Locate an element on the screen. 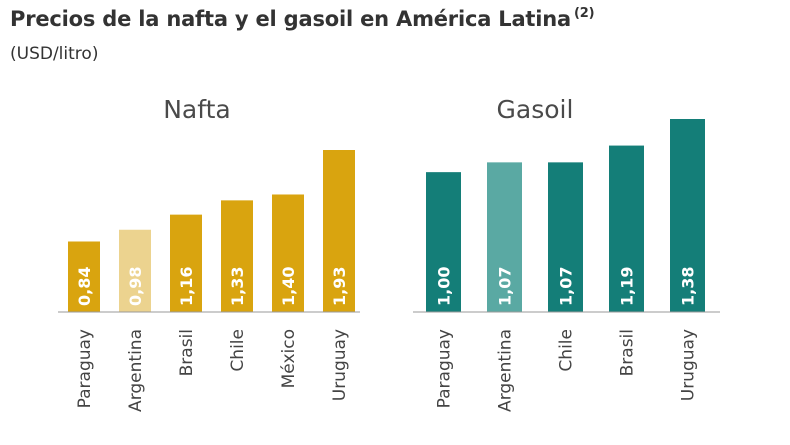 The height and width of the screenshot is (445, 790). gasoil-value-label-paraguay: 1,00 is located at coordinates (444, 286).